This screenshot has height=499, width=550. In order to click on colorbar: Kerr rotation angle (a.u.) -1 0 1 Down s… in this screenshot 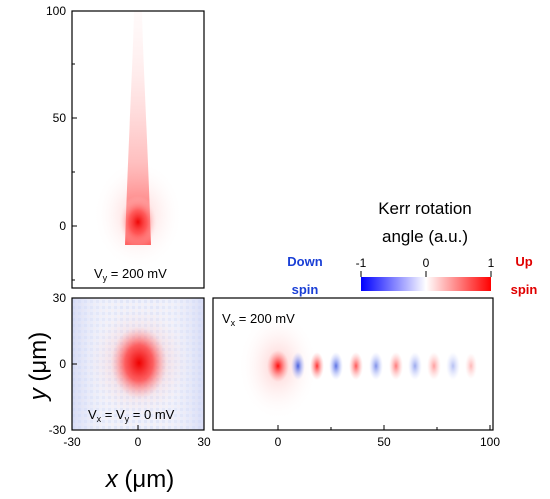, I will do `click(412, 248)`.